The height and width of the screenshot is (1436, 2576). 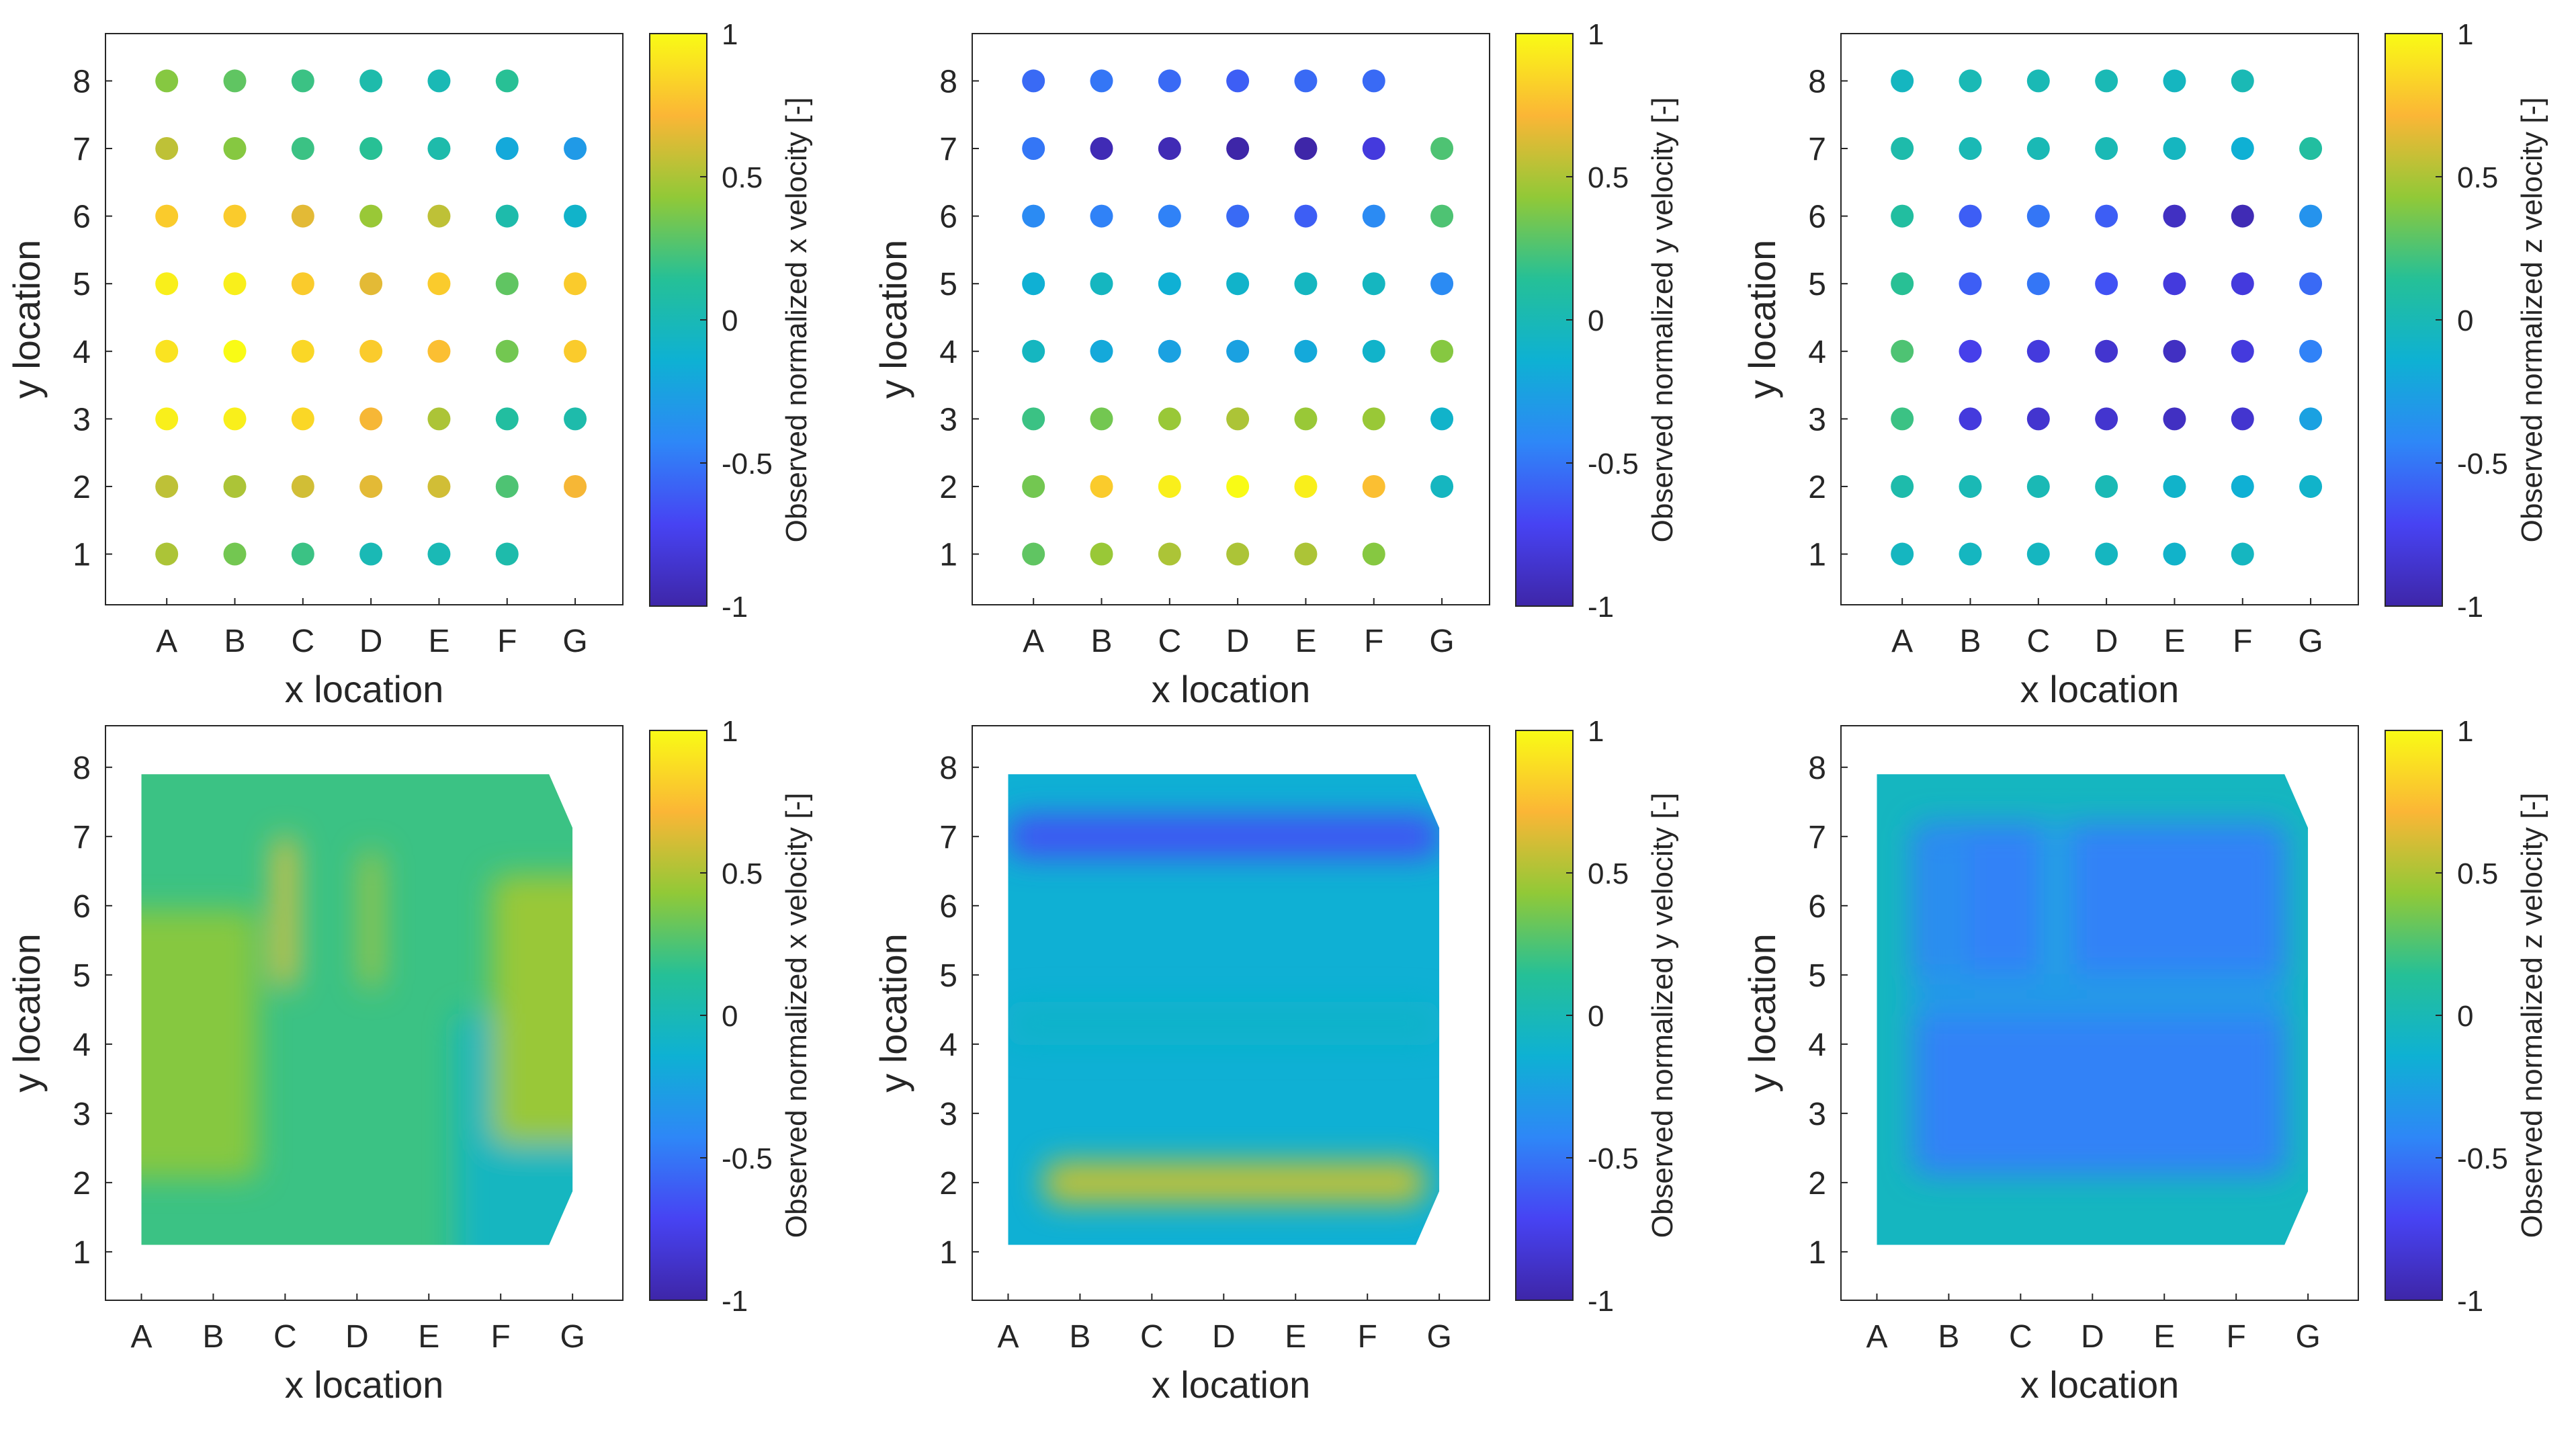 What do you see at coordinates (82, 768) in the screenshot?
I see `y-tick-label: 8` at bounding box center [82, 768].